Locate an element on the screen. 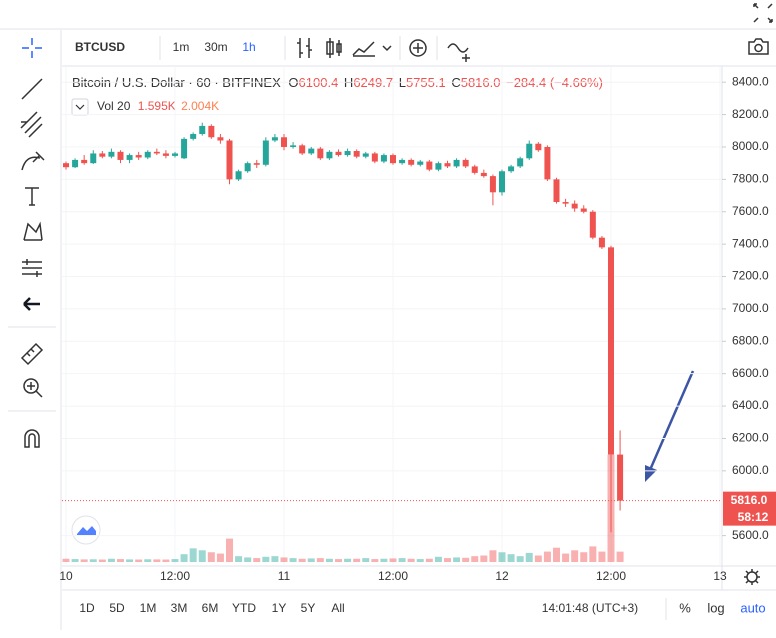  chevron-icon is located at coordinates (387, 48).